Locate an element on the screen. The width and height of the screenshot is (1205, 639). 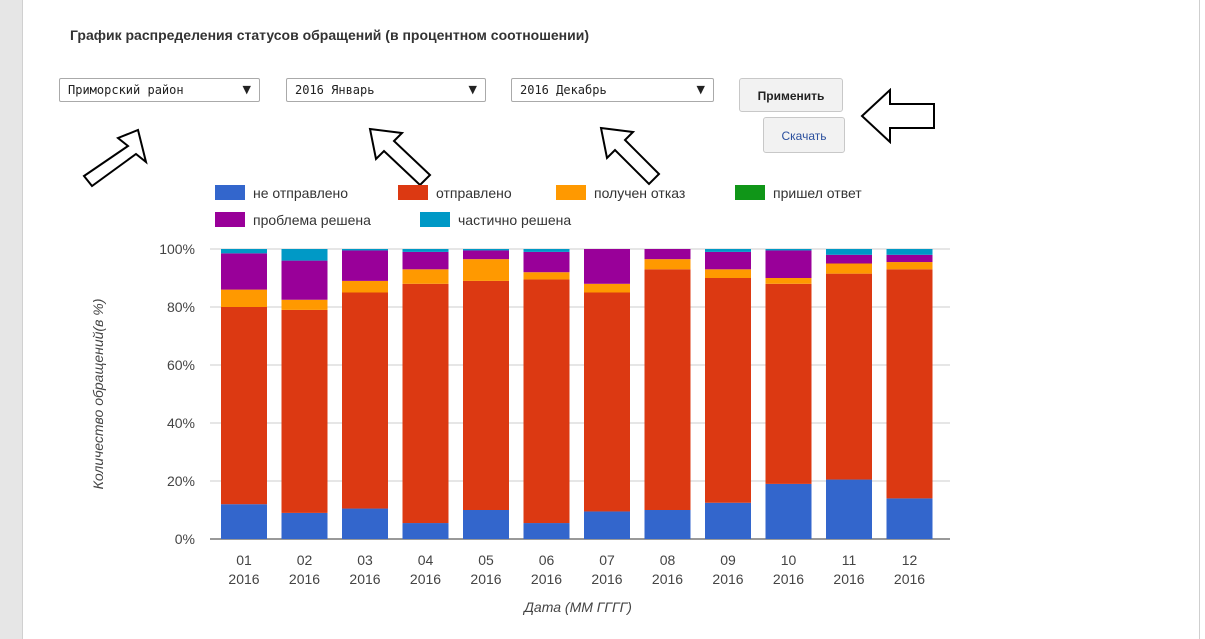
x-tick-label: 04 is located at coordinates (426, 560).